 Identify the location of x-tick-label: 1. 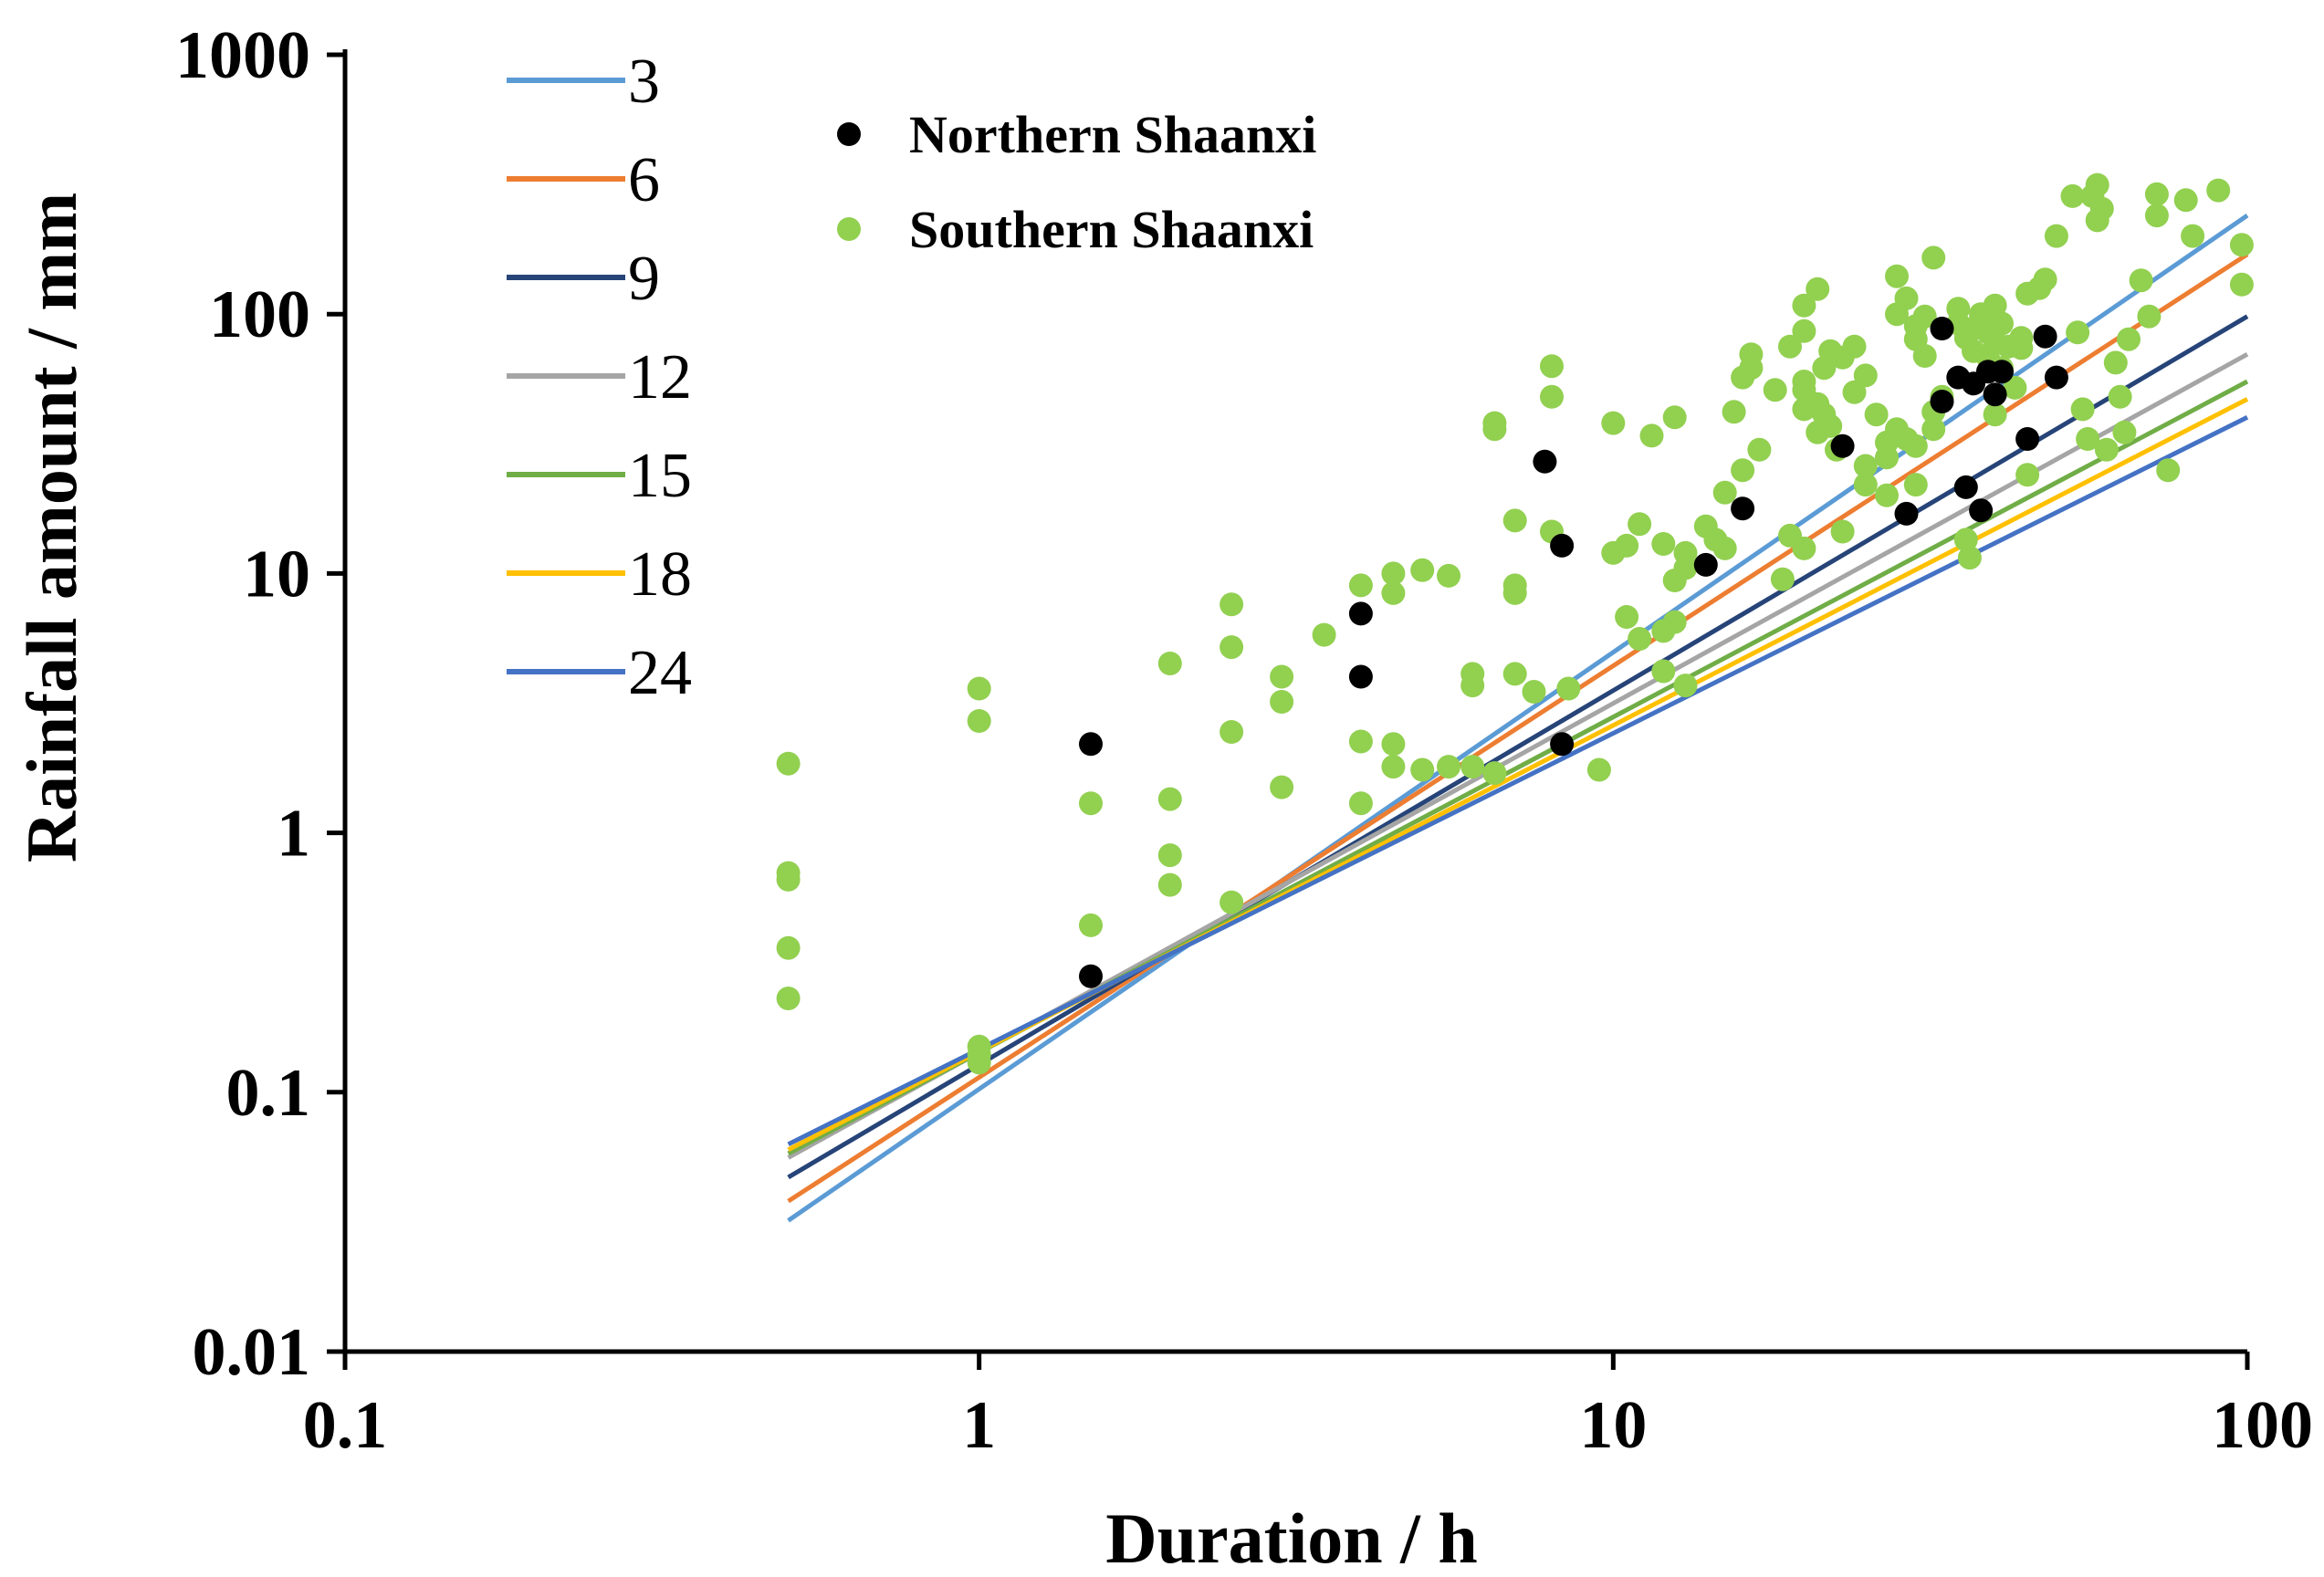
(979, 1425).